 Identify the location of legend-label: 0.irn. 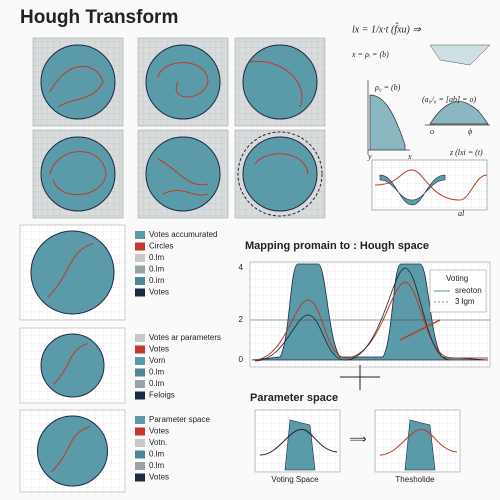
(157, 280).